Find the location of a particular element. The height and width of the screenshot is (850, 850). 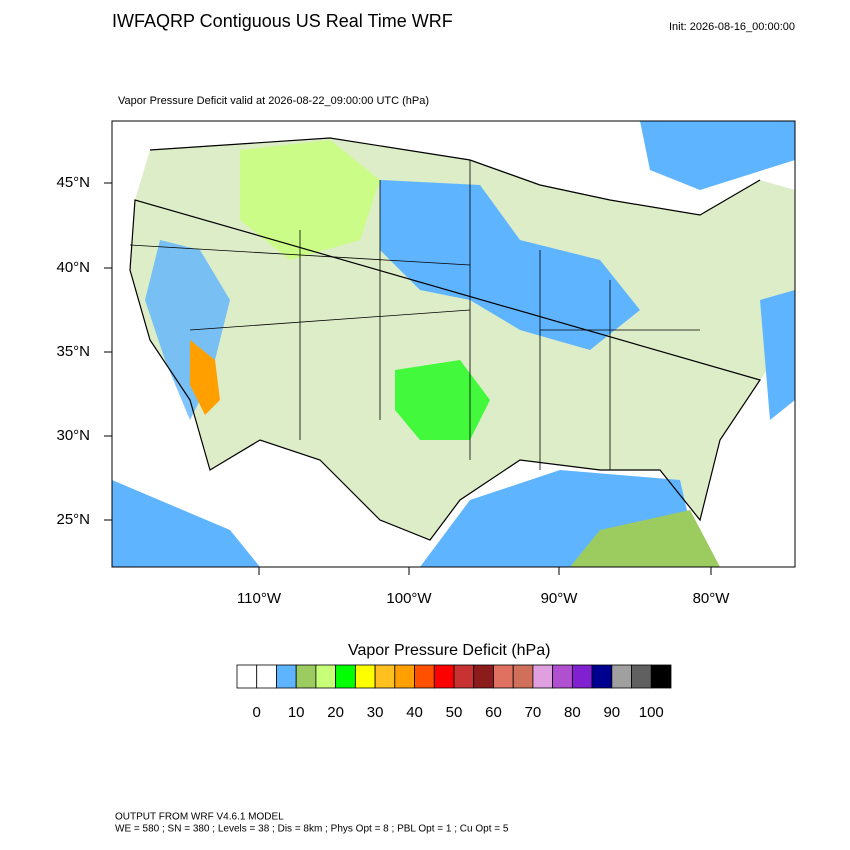

colorbar-label: 60 is located at coordinates (493, 712).